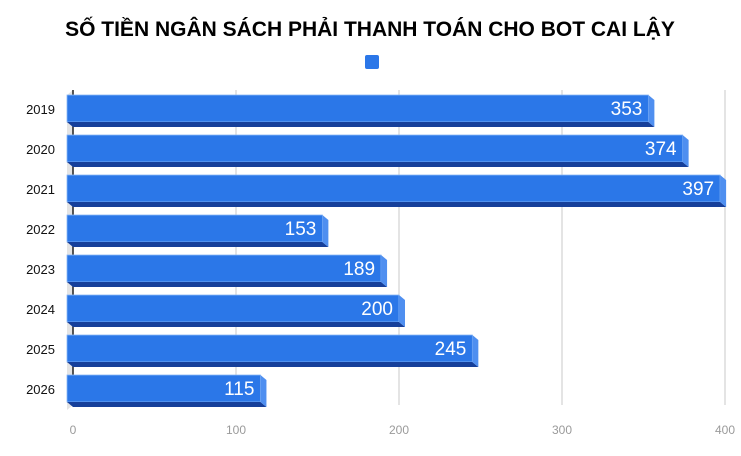  I want to click on bar-2024, so click(235, 310).